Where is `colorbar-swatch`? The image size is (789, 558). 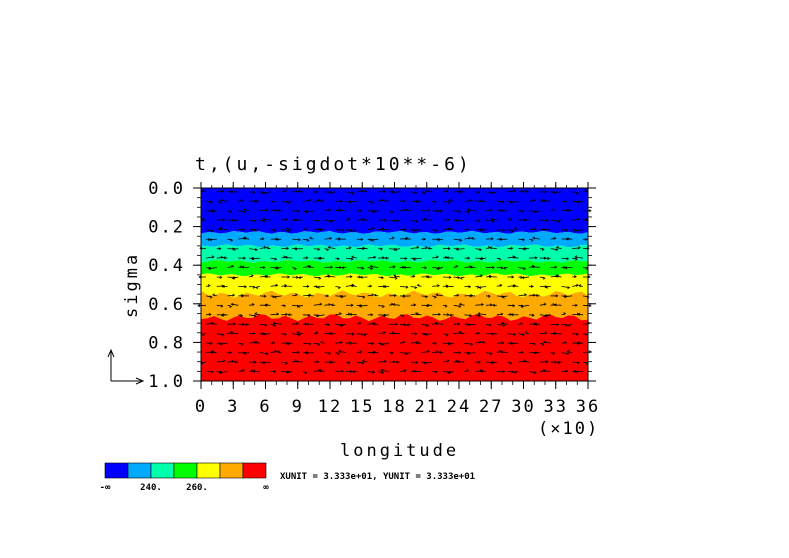 colorbar-swatch is located at coordinates (139, 470).